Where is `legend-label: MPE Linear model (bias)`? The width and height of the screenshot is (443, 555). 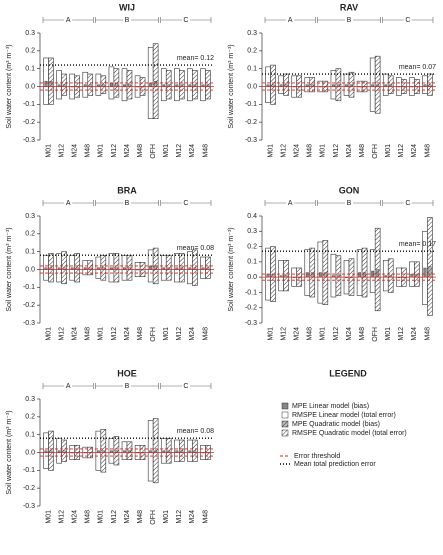 legend-label: MPE Linear model (bias) is located at coordinates (330, 406).